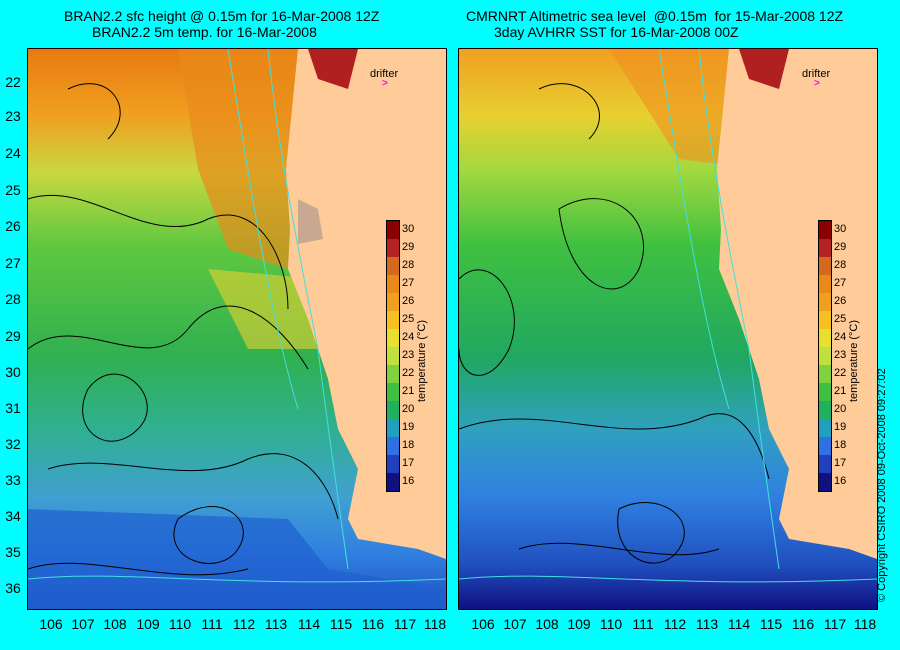 This screenshot has height=650, width=900. I want to click on colorbar-right-svg, so click(825, 356).